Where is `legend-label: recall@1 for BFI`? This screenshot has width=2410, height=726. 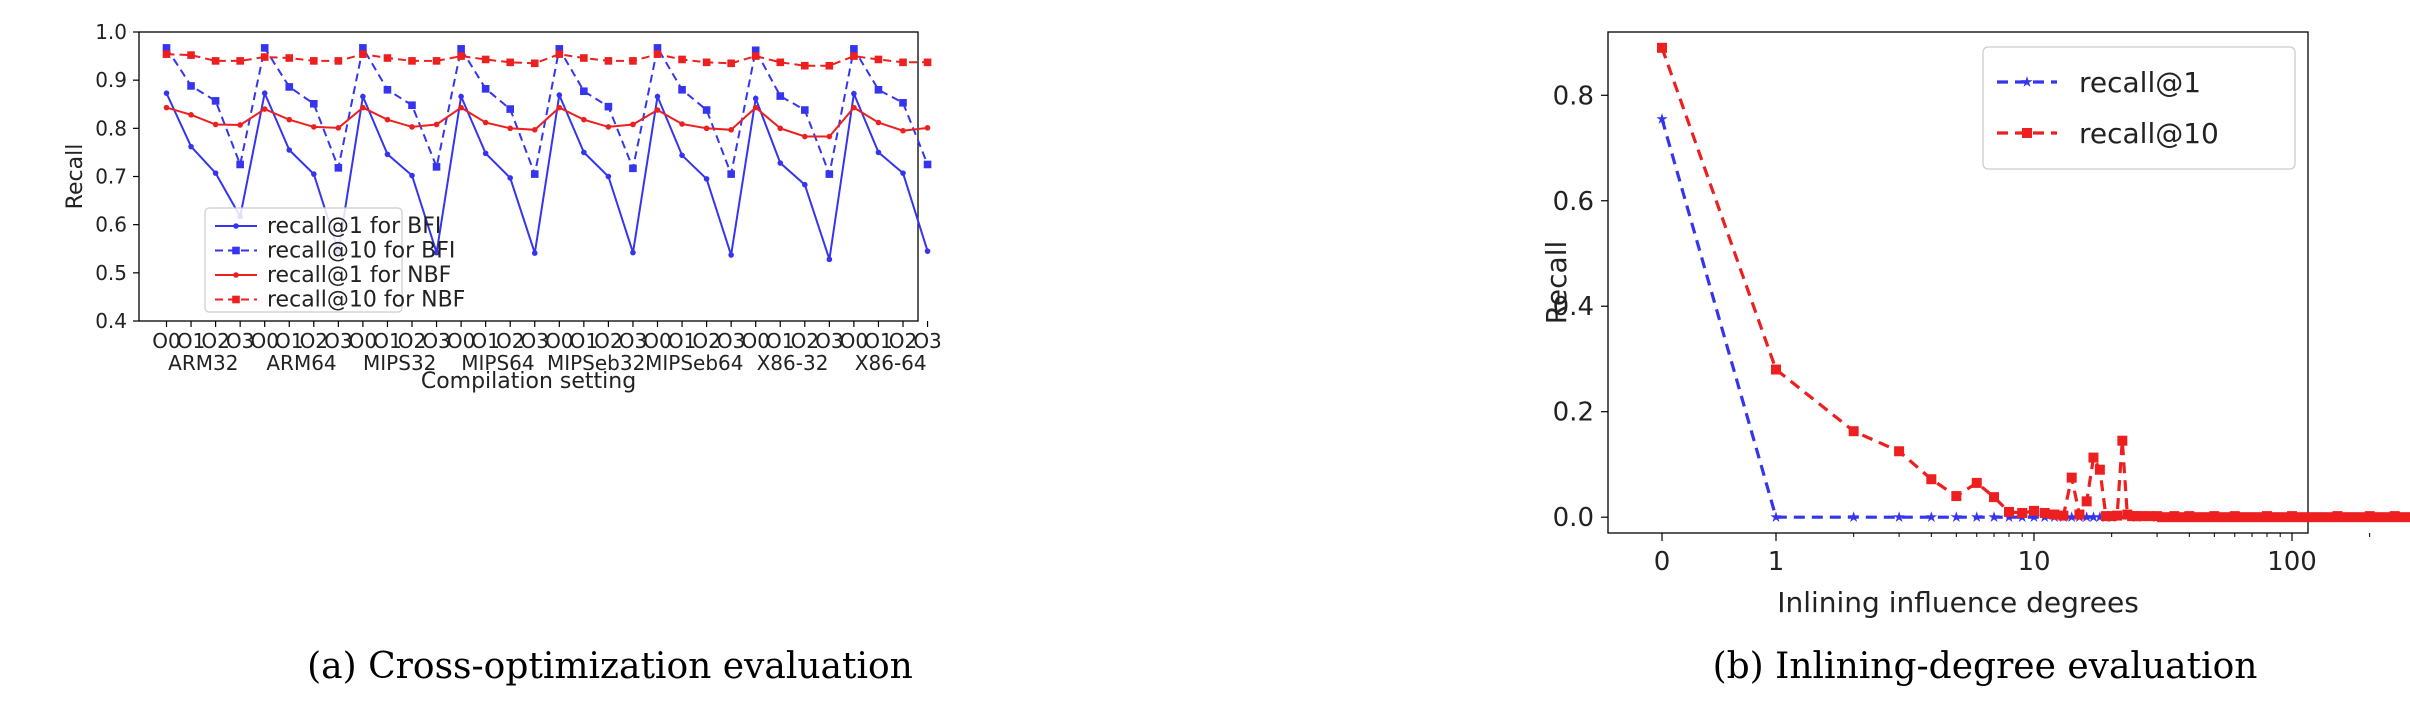
legend-label: recall@1 for BFI is located at coordinates (354, 226).